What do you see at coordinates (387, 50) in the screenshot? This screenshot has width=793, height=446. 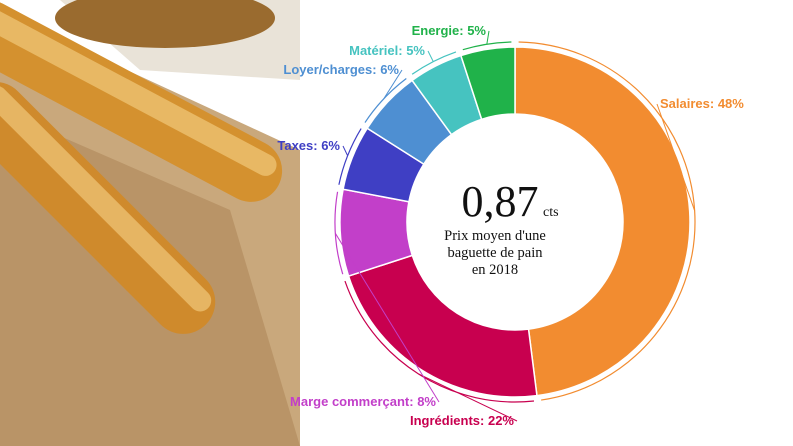 I see `slice-label: Matériel: 5%` at bounding box center [387, 50].